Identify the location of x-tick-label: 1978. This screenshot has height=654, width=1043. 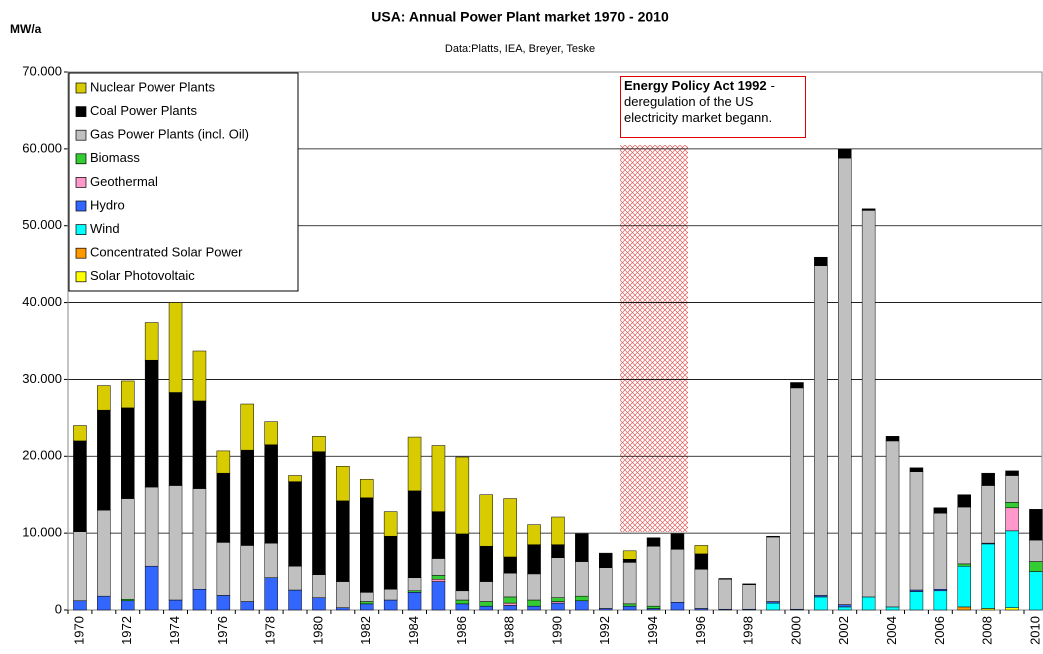
(270, 630).